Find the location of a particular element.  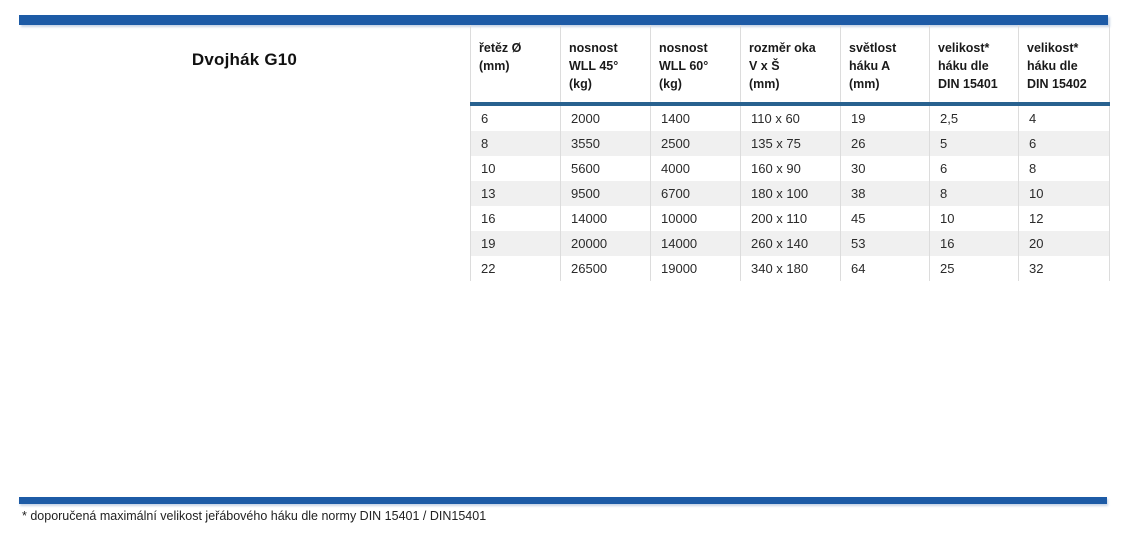

table-cell: 3550 is located at coordinates (605, 143).